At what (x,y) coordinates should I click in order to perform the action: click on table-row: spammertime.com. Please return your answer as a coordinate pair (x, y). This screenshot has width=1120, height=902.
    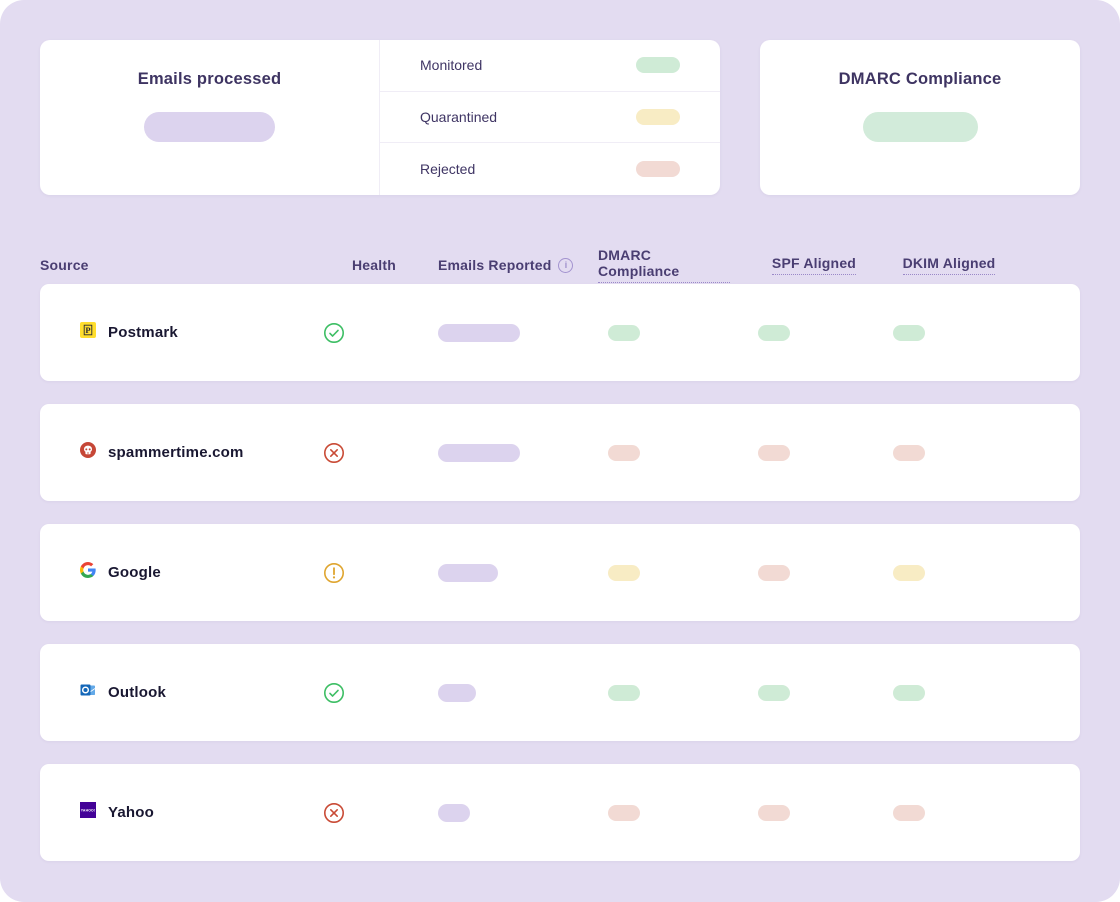
    Looking at the image, I should click on (560, 452).